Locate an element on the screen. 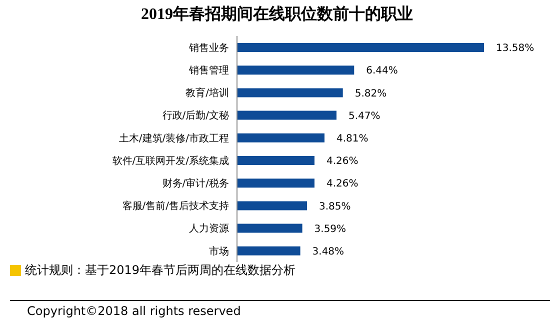 The image size is (554, 323). y-tick-label: 客服/售前/售后技术支持 is located at coordinates (175, 206).